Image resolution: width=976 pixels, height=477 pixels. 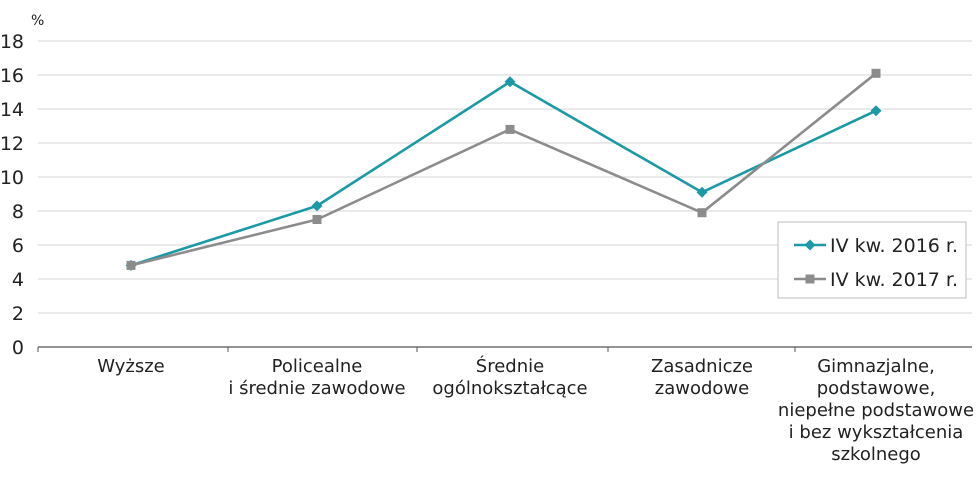 I want to click on x-category-label-line: Policealne, so click(x=317, y=366).